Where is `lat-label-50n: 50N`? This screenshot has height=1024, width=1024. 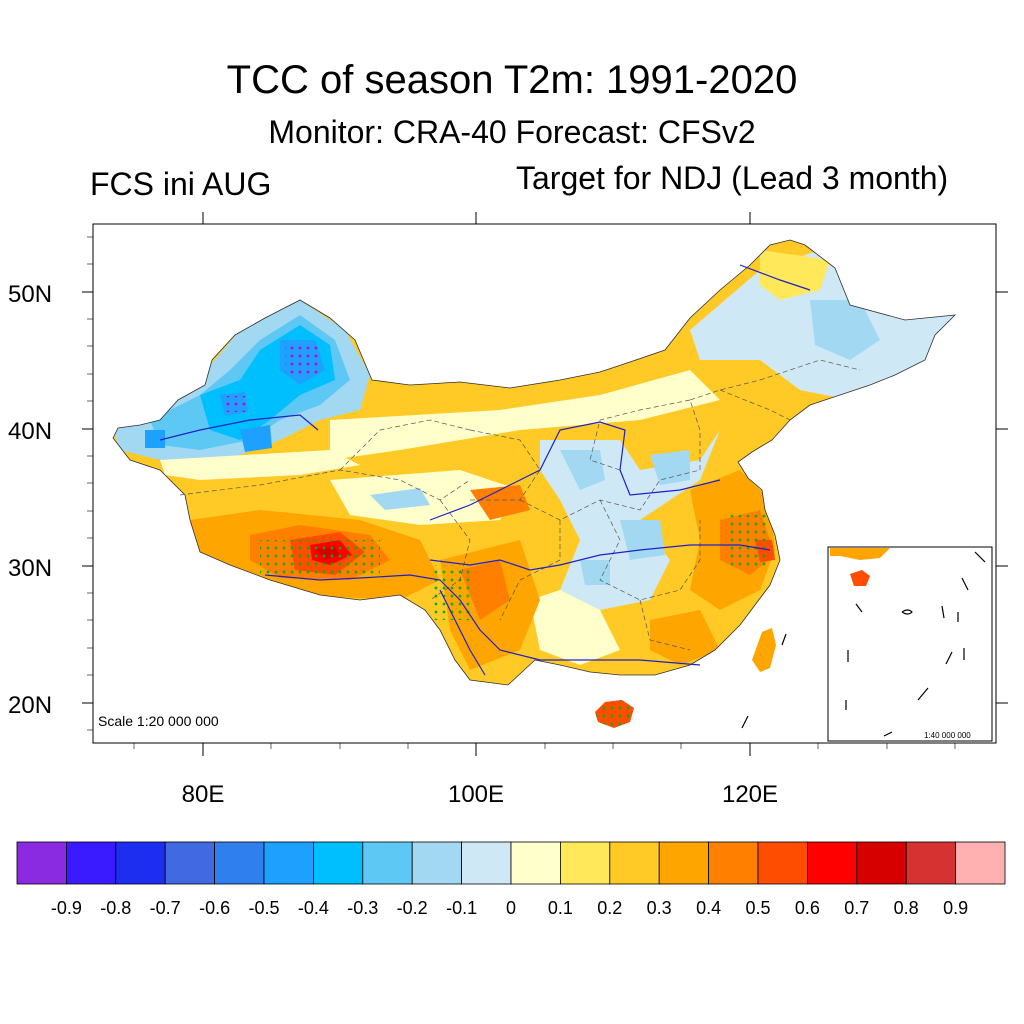 lat-label-50n: 50N is located at coordinates (30, 294).